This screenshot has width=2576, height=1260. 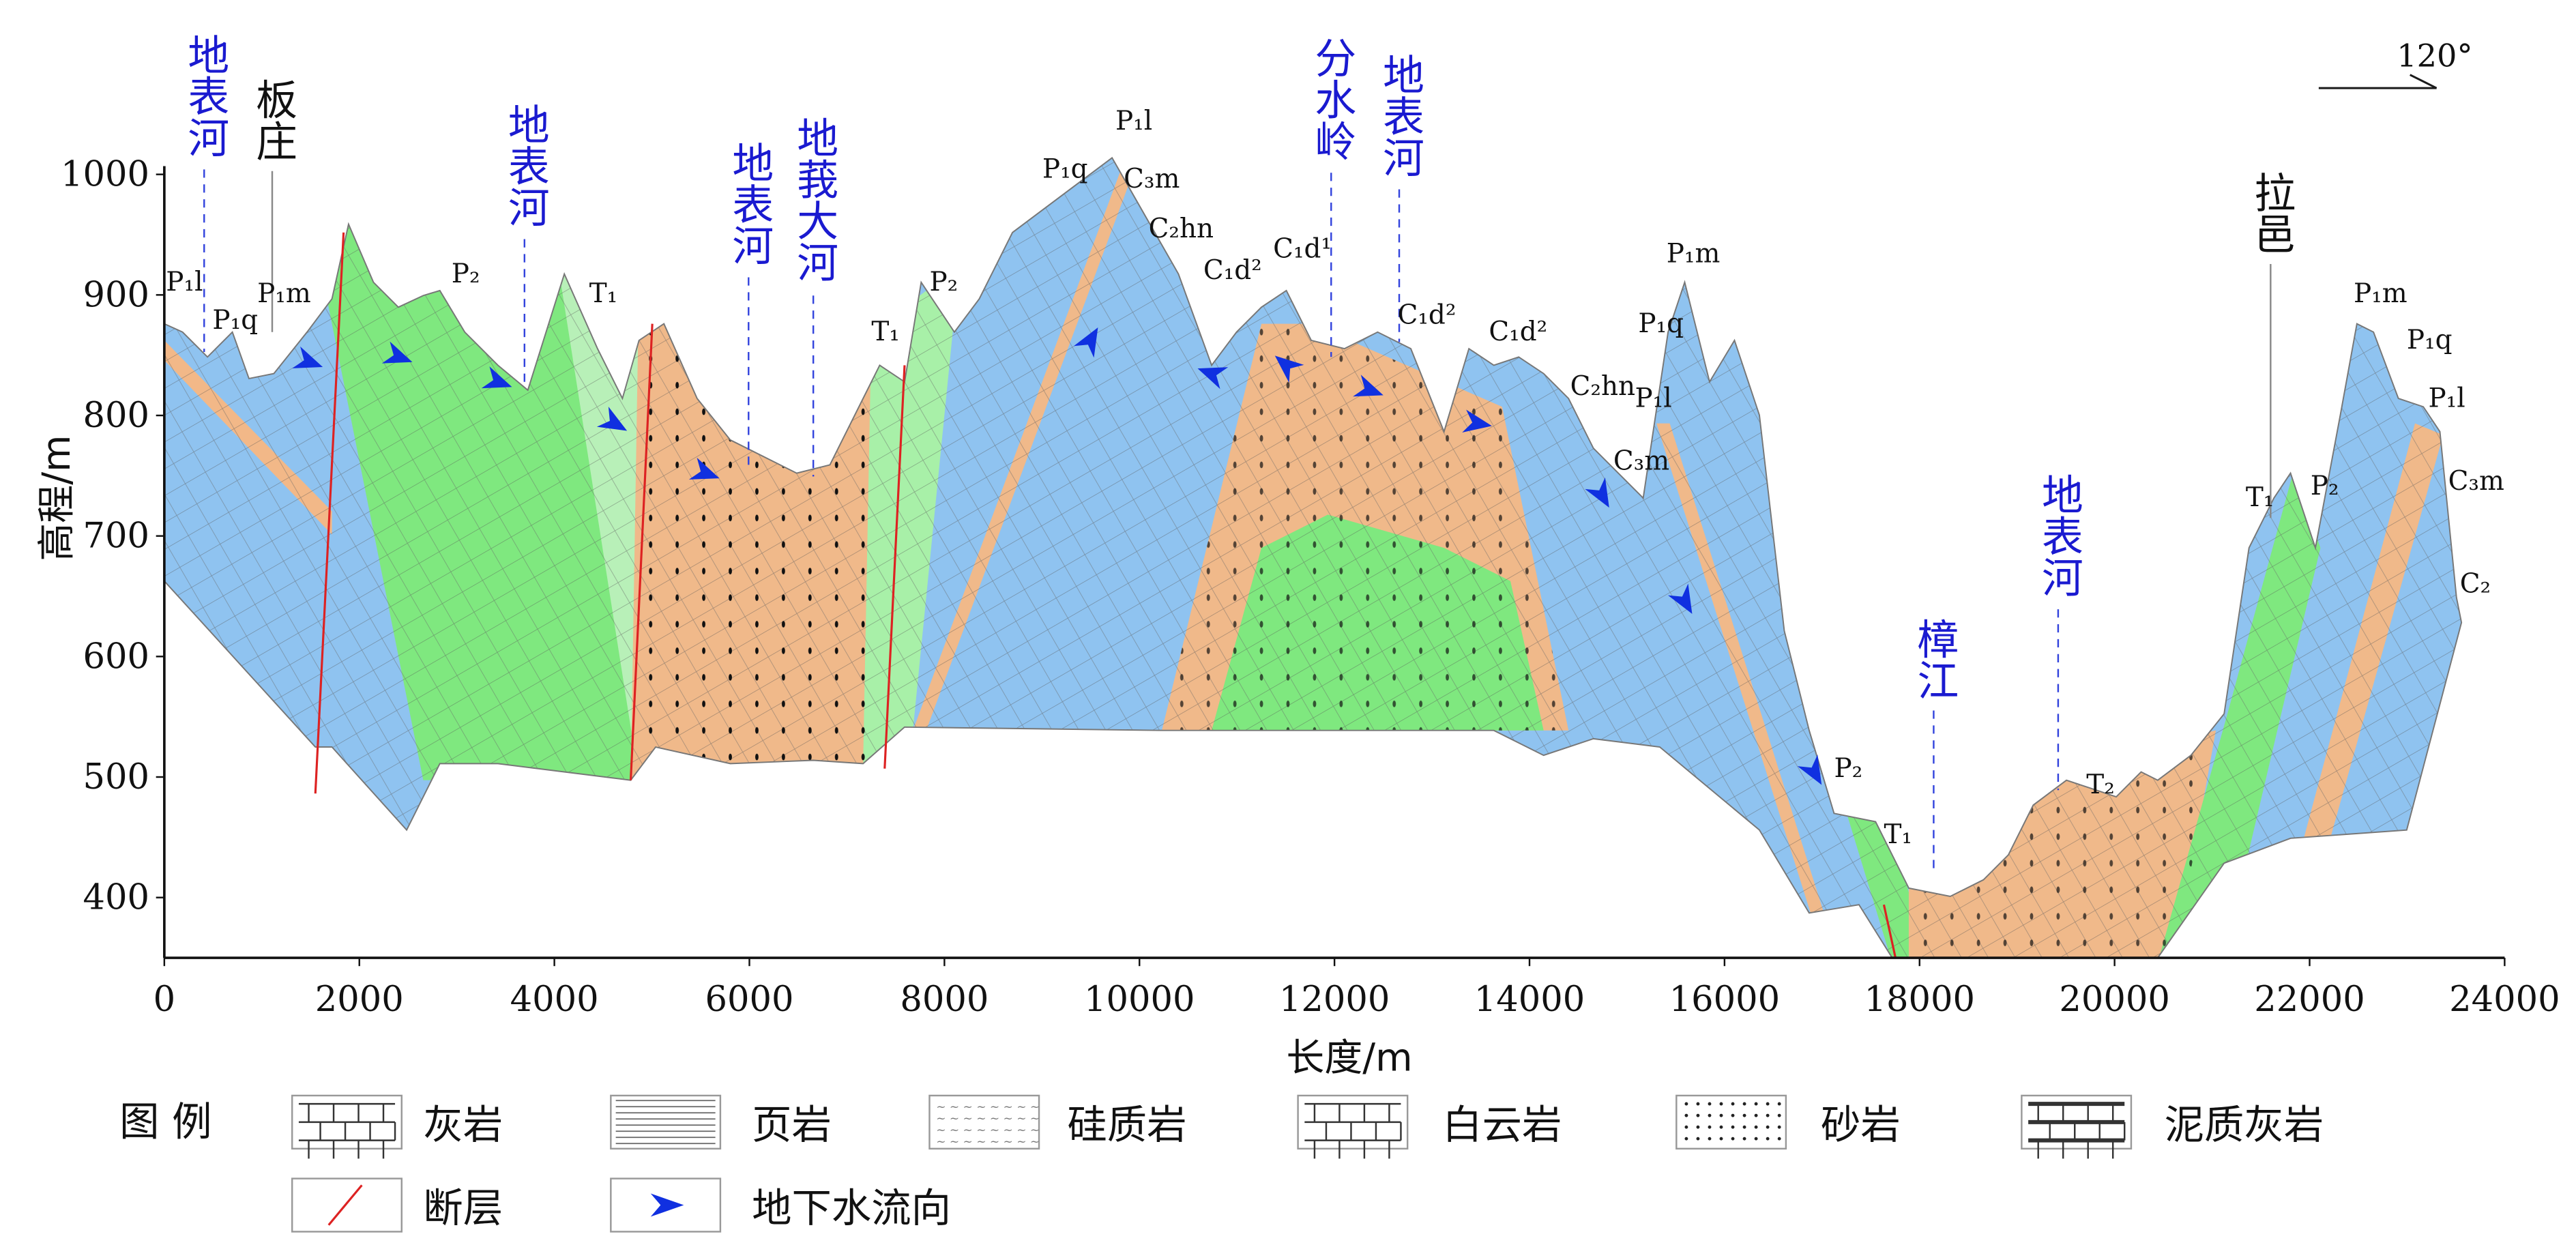 What do you see at coordinates (57, 498) in the screenshot?
I see `y-axis-title: 高程/m` at bounding box center [57, 498].